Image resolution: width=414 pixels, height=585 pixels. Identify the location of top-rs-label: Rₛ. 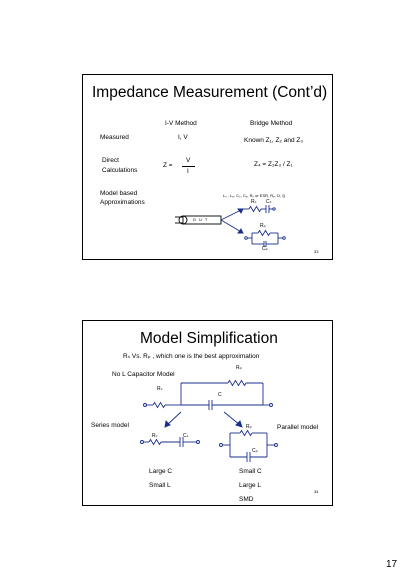
(160, 389).